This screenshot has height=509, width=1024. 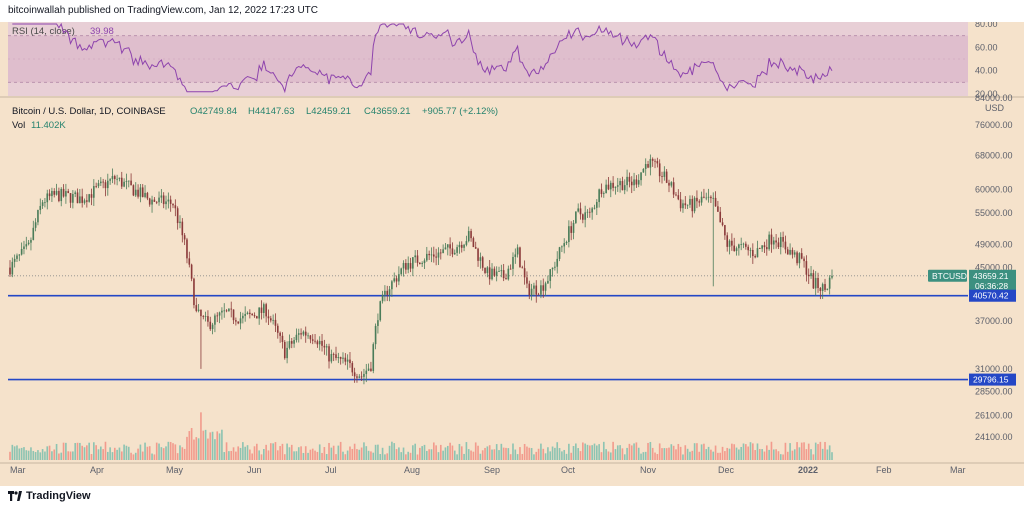 I want to click on tradingview-logo: TradingView, so click(x=49, y=496).